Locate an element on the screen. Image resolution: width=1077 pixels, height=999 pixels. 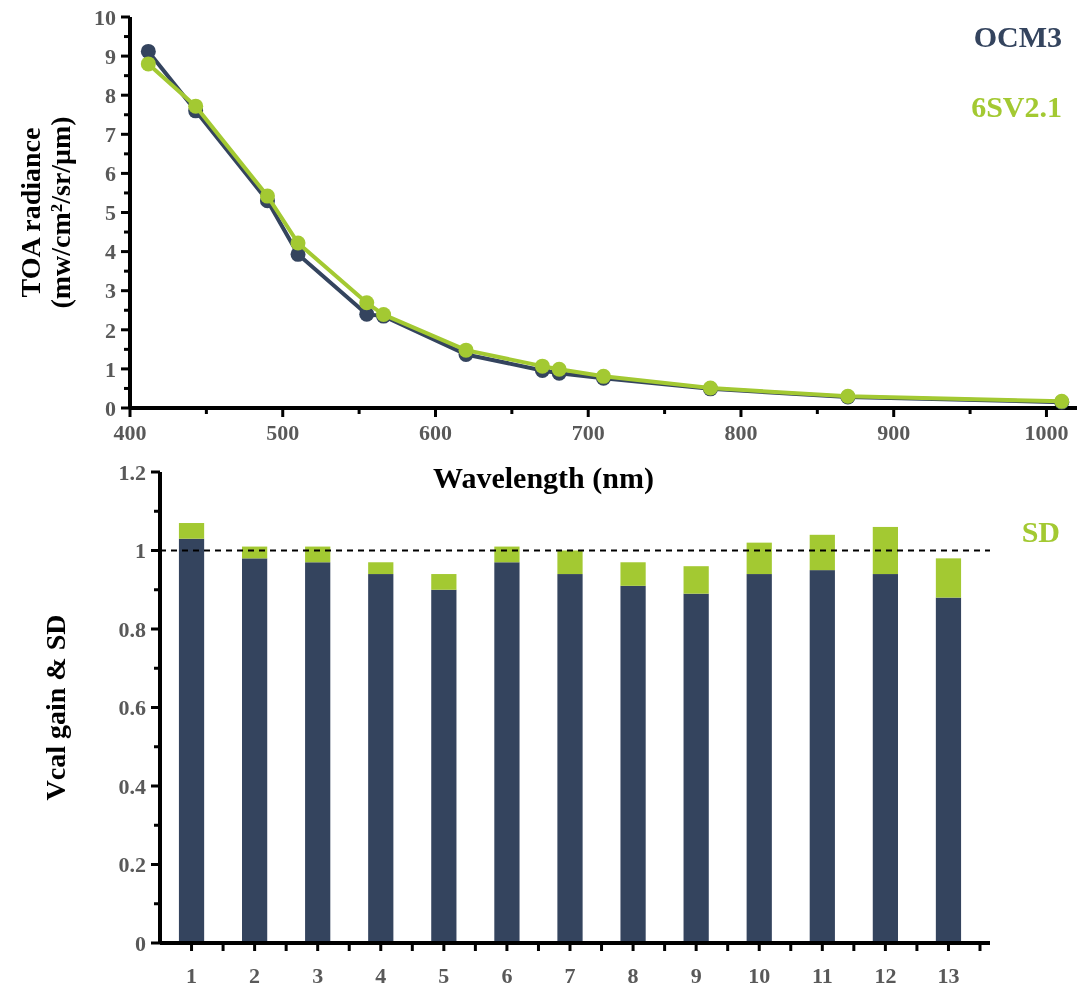
x-tick-label: 8 is located at coordinates (633, 975).